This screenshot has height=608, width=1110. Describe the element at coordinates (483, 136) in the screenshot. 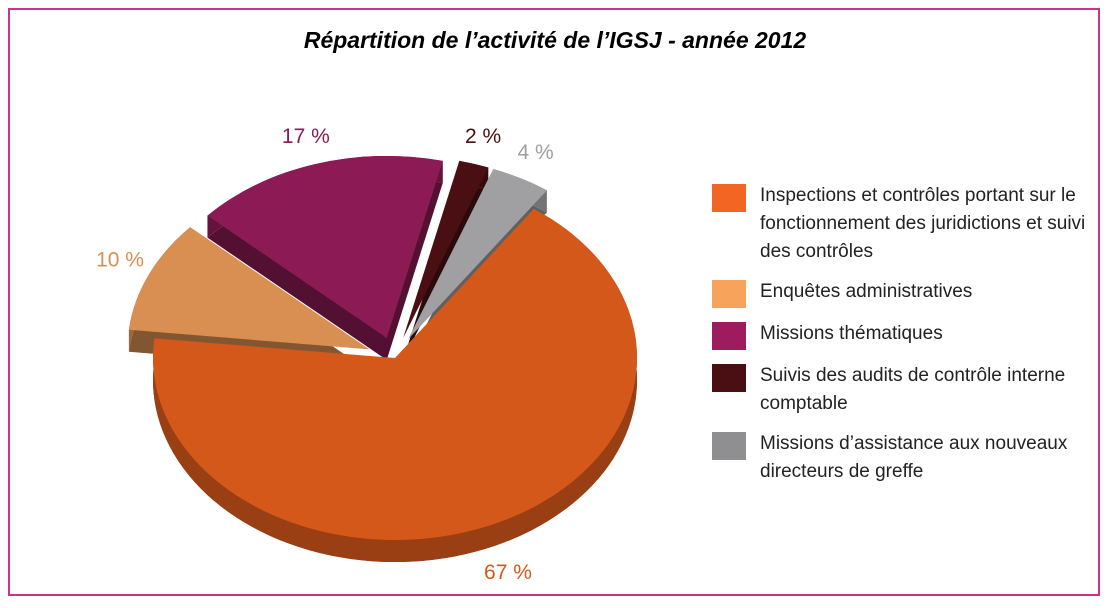

I see `slice-label: 2 %` at that location.